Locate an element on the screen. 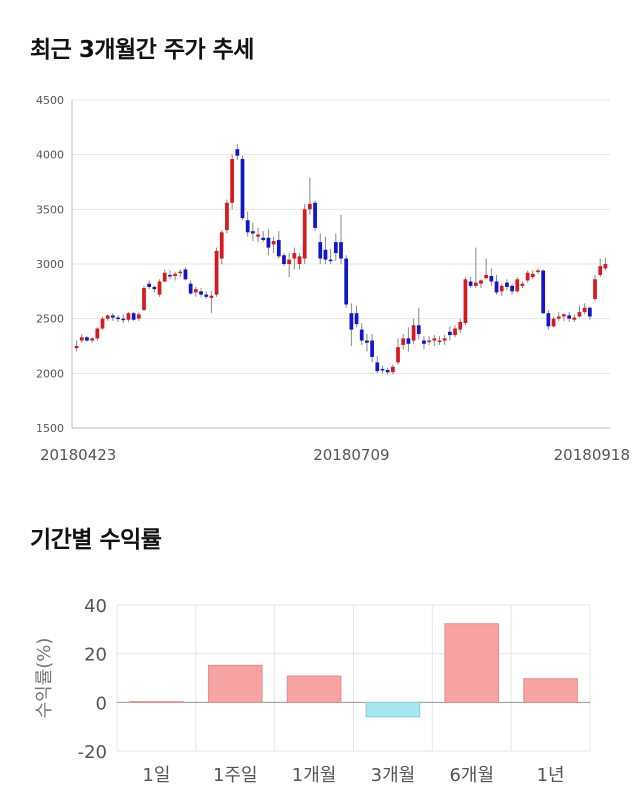 The image size is (640, 810). x-tick-label: 20180423 is located at coordinates (78, 455).